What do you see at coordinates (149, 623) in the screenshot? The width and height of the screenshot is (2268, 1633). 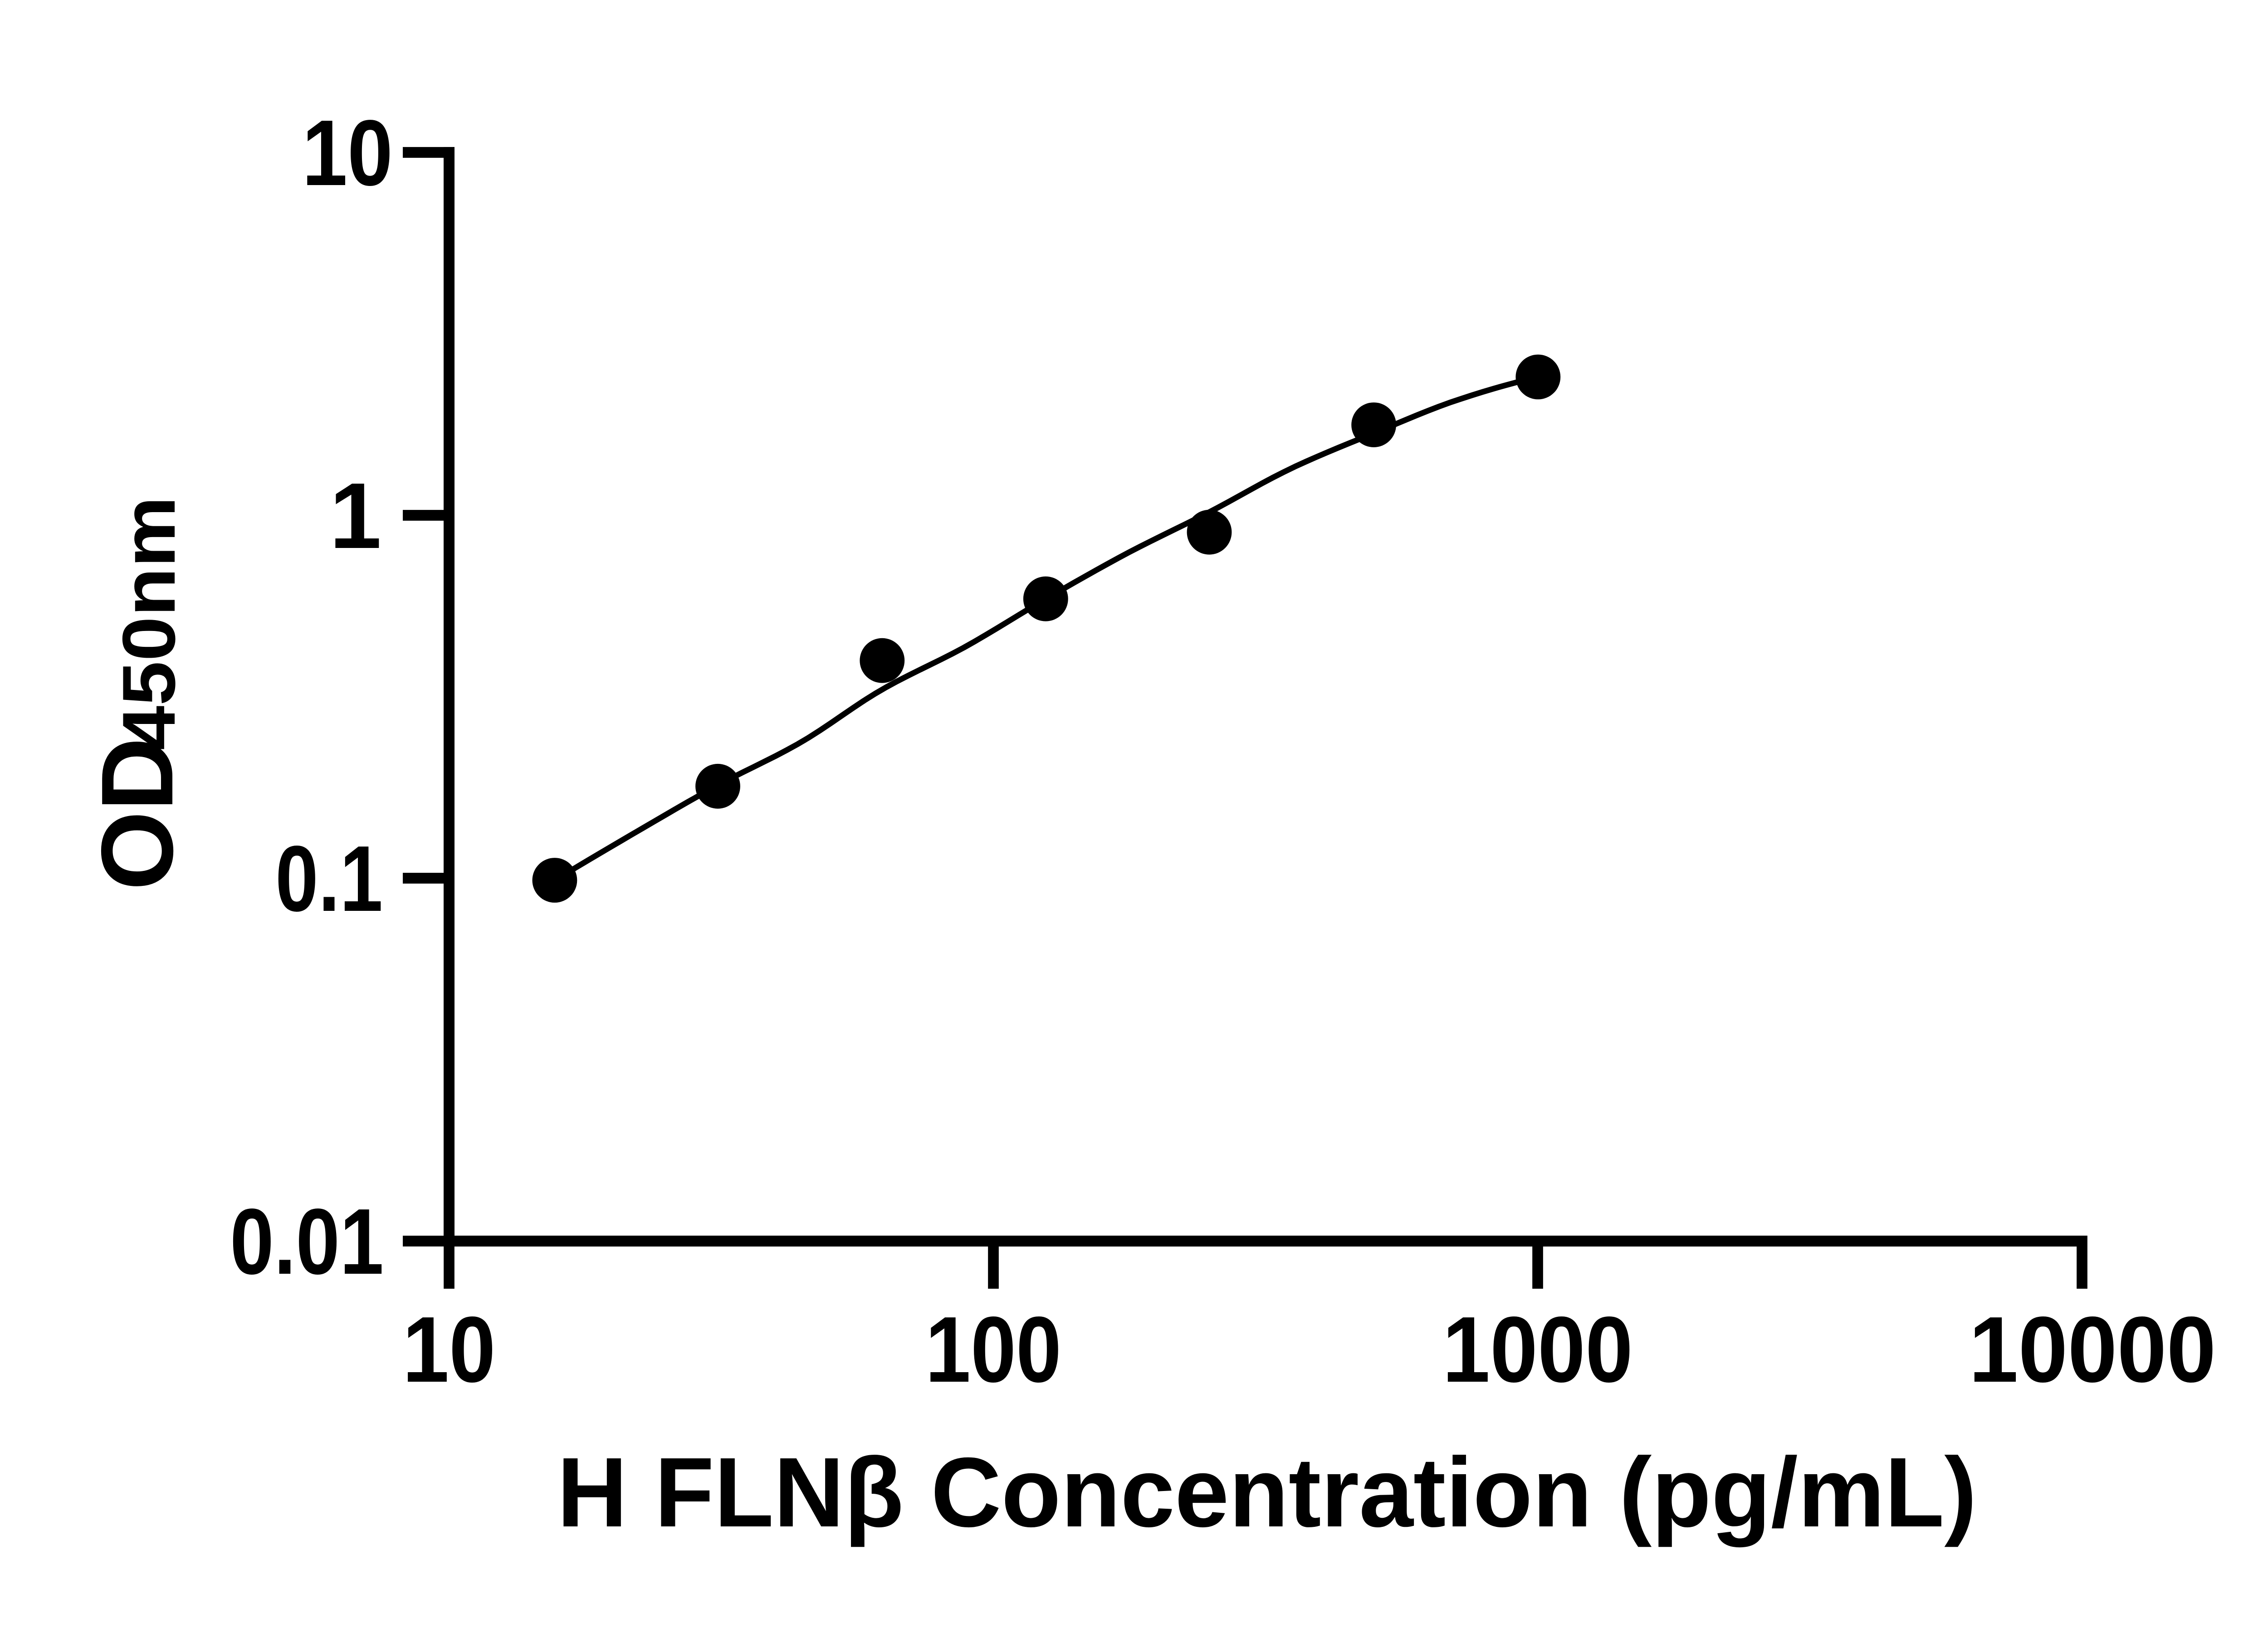 I see `svg-text: 450nm` at bounding box center [149, 623].